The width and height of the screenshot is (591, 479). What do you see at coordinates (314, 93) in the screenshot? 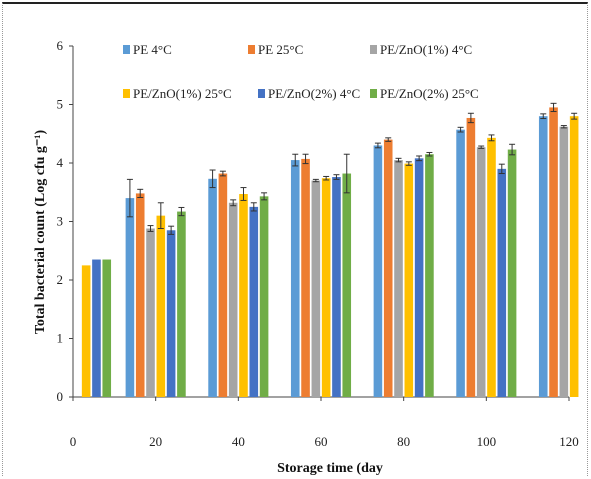
I see `legend-label: PE/ZnO(2%) 4°C` at bounding box center [314, 93].